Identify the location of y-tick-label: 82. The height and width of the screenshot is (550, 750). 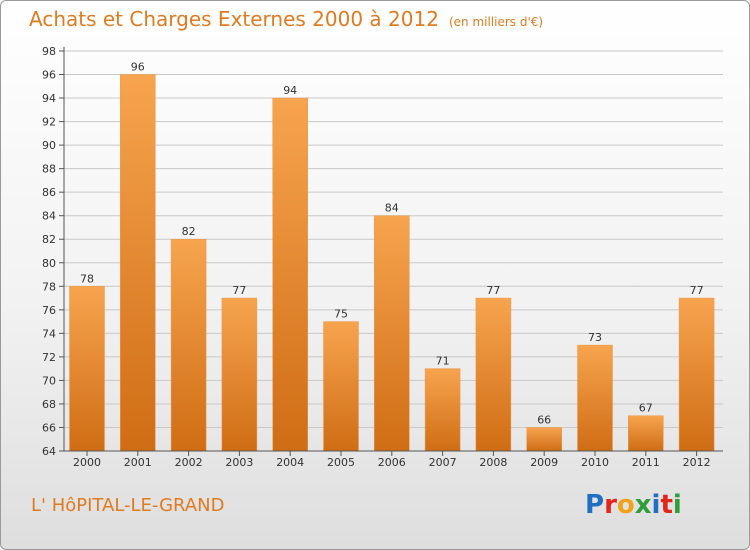
(49, 239).